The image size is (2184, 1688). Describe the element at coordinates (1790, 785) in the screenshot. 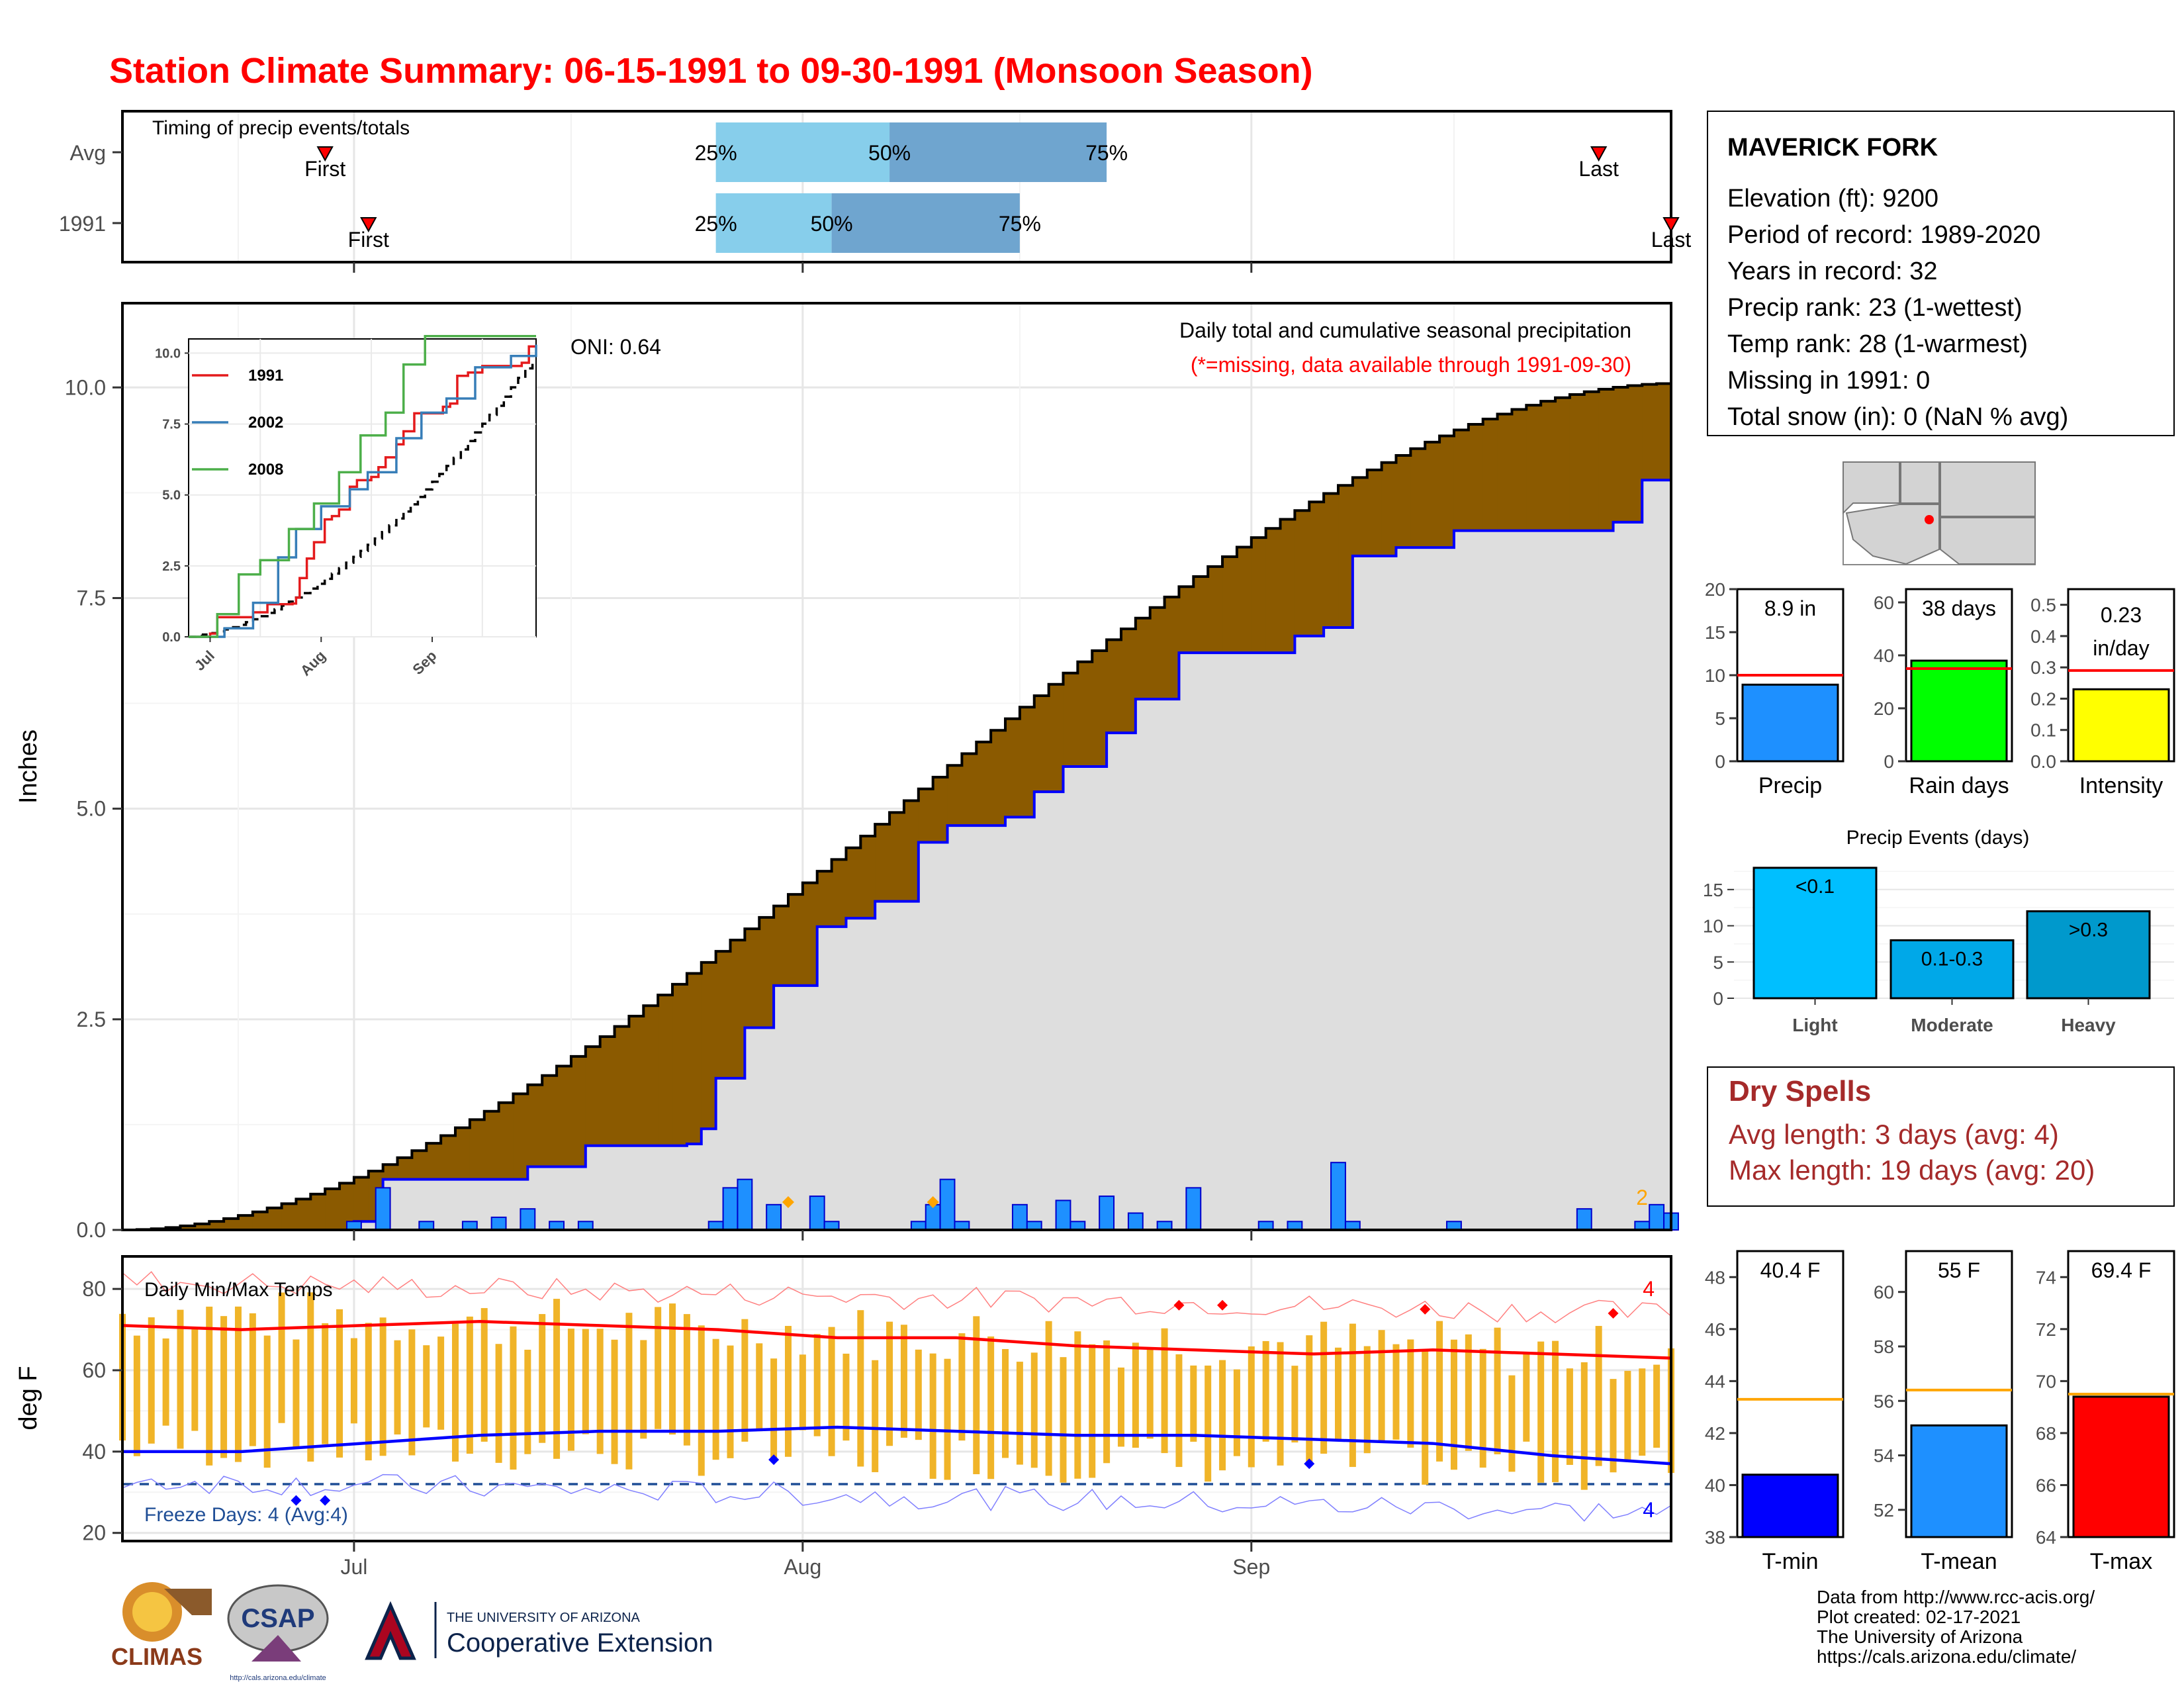

I see `summary-bar-label: Precip` at that location.